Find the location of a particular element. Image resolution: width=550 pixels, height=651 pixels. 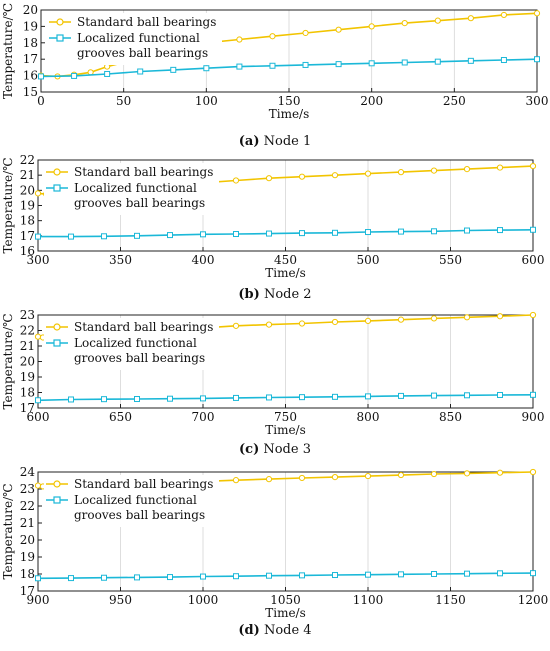

x-tick-label: 1150 is located at coordinates (450, 600).